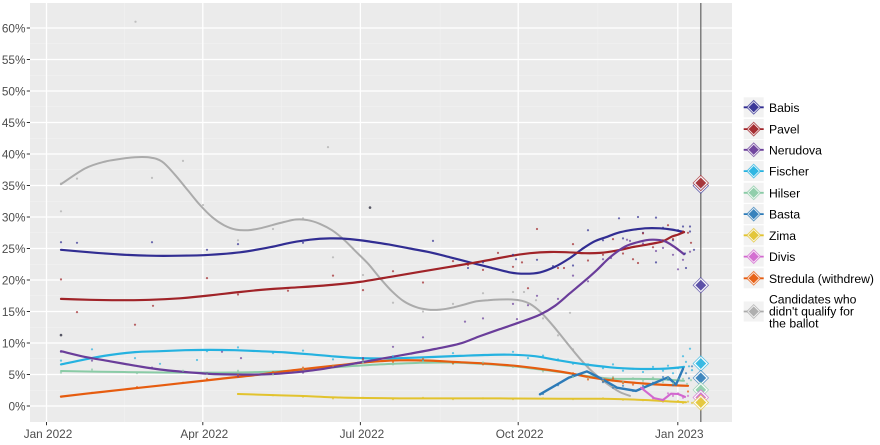 This screenshot has width=880, height=445. I want to click on svg-text: 40%, so click(14, 155).